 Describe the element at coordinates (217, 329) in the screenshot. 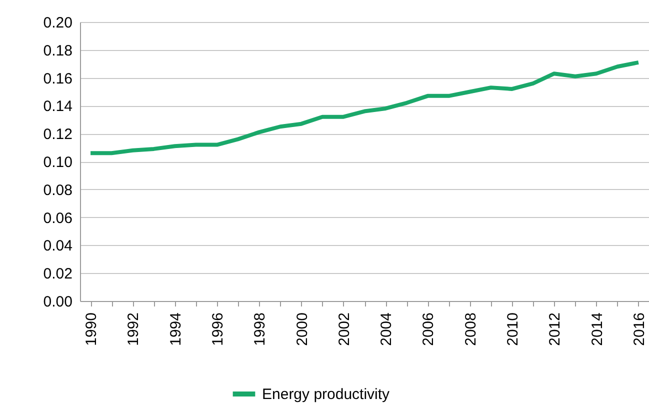

I see `x-tick-label: 1996` at that location.